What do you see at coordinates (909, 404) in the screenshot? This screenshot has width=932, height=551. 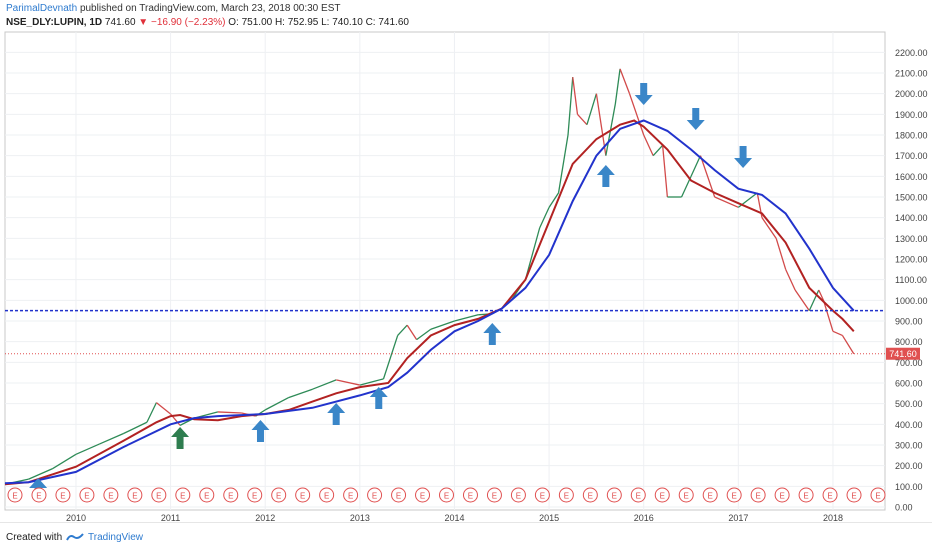 I see `y-tick-label: 500.00` at bounding box center [909, 404].